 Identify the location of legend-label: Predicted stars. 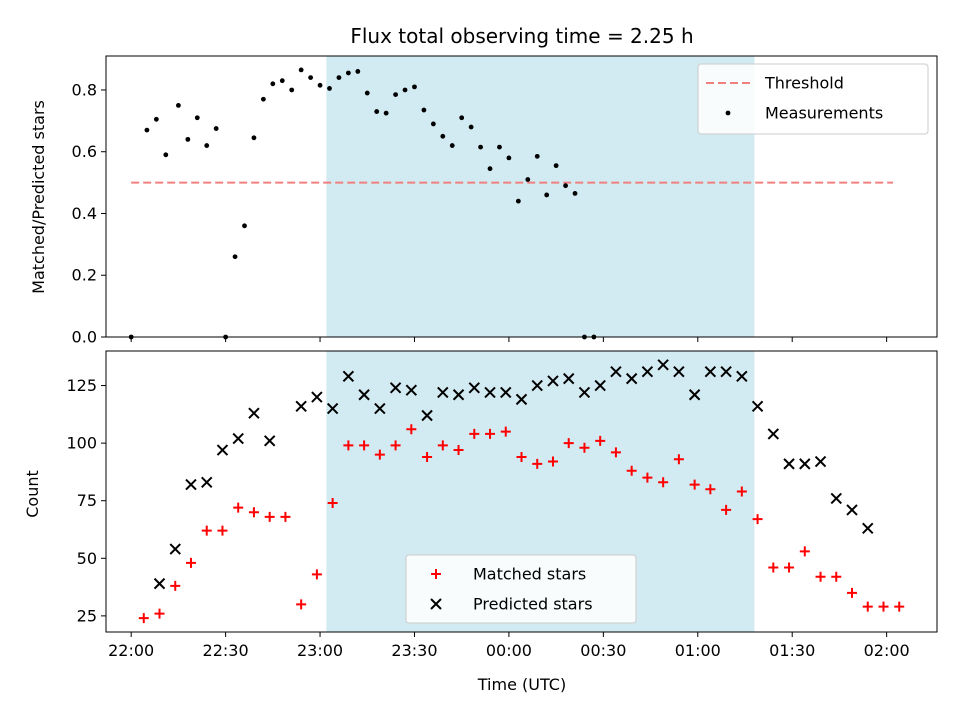
(533, 604).